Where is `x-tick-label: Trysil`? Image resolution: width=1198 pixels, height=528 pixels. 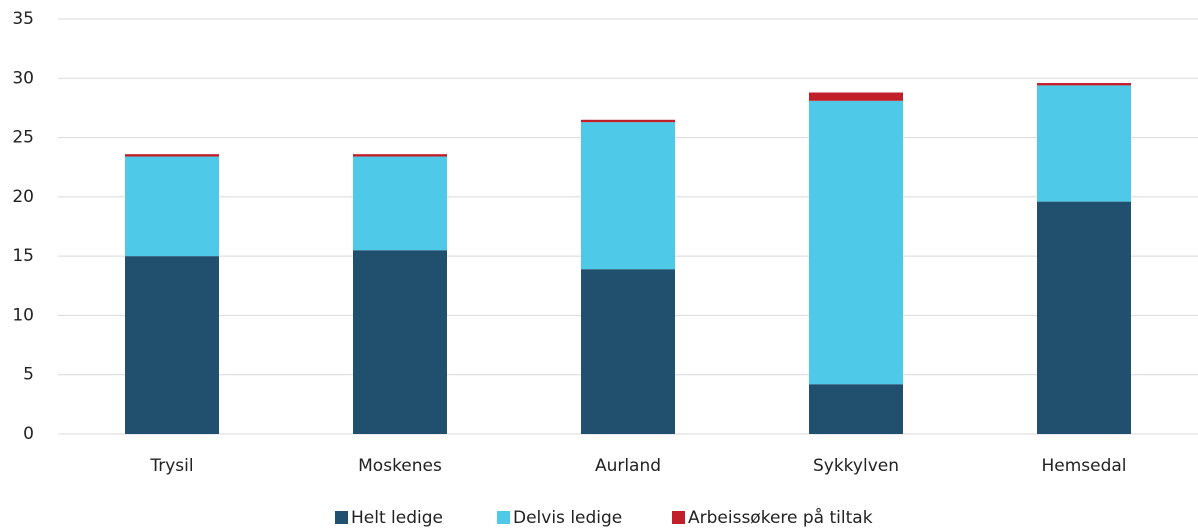
x-tick-label: Trysil is located at coordinates (171, 466).